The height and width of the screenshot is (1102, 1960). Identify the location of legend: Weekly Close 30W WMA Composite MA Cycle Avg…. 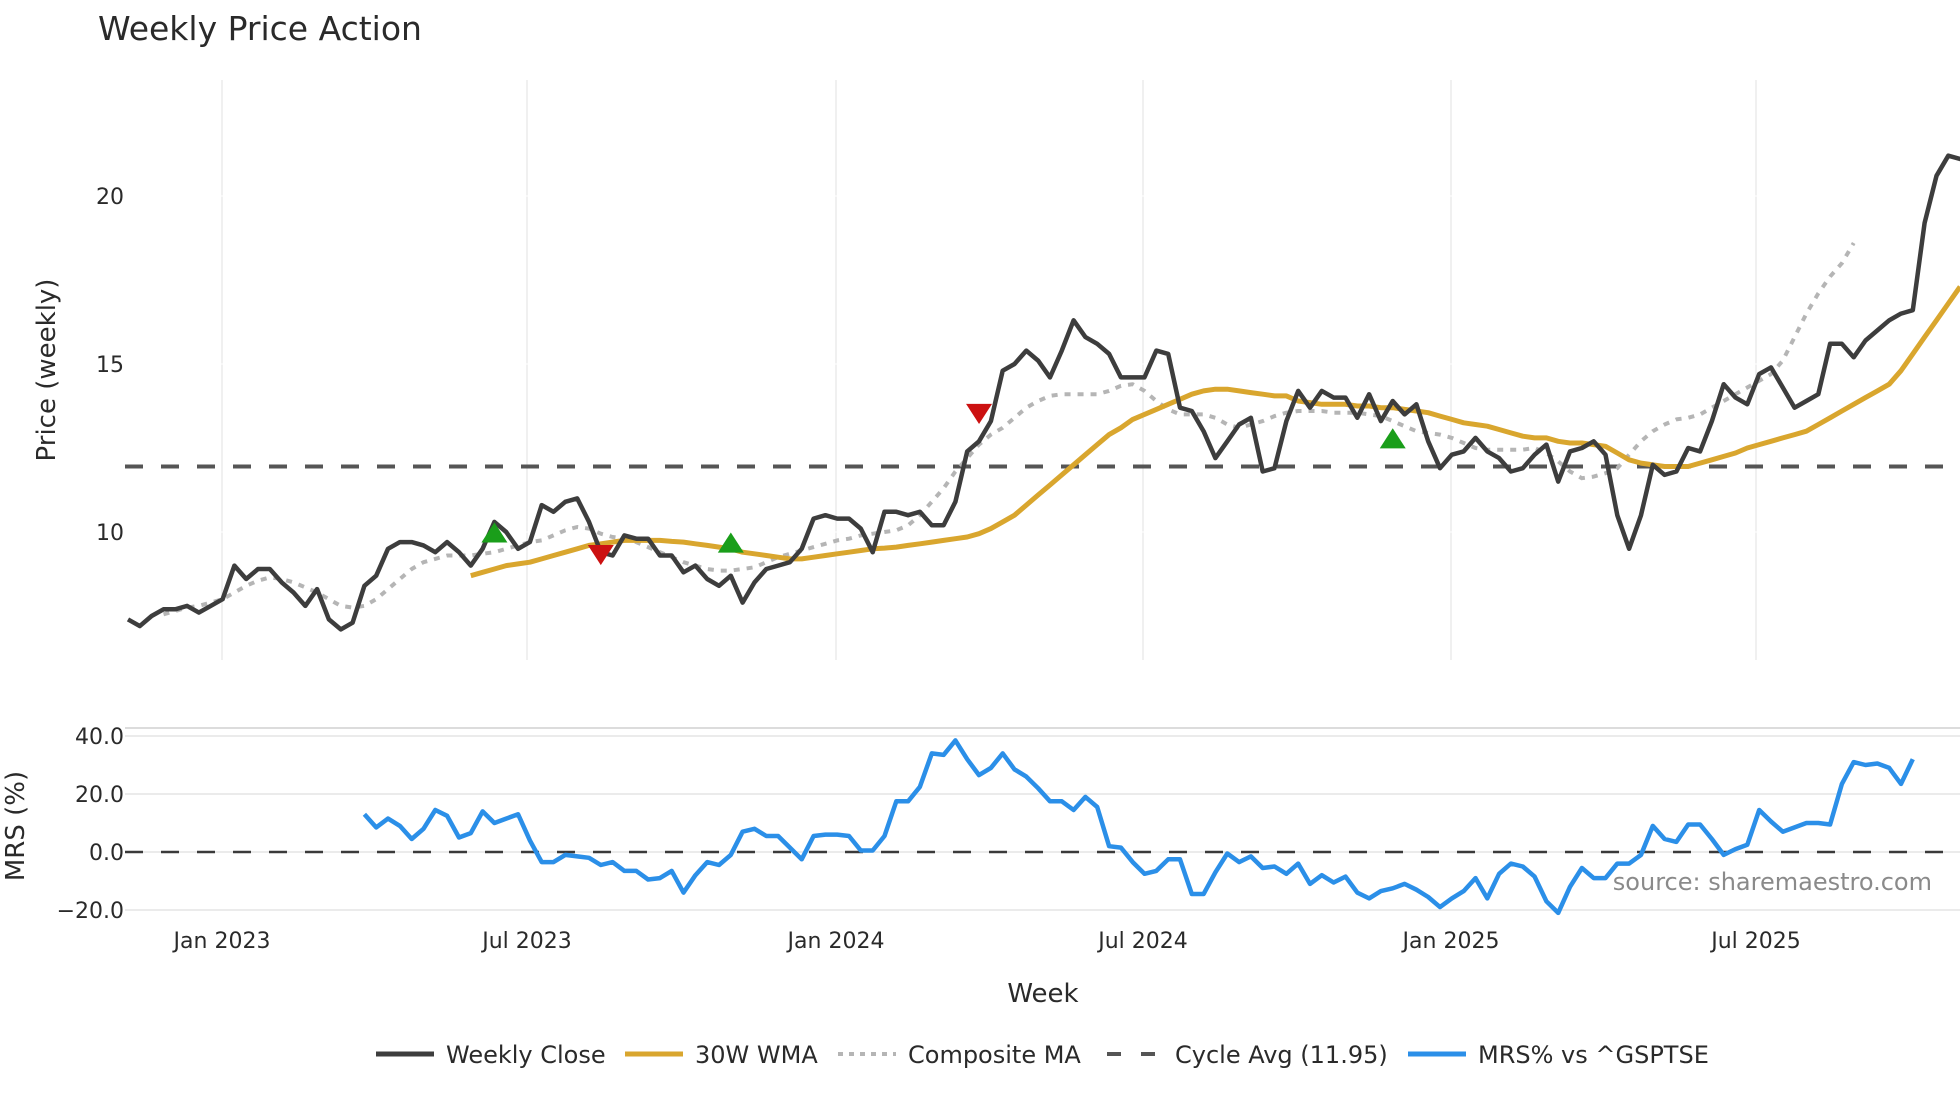
(1042, 1055).